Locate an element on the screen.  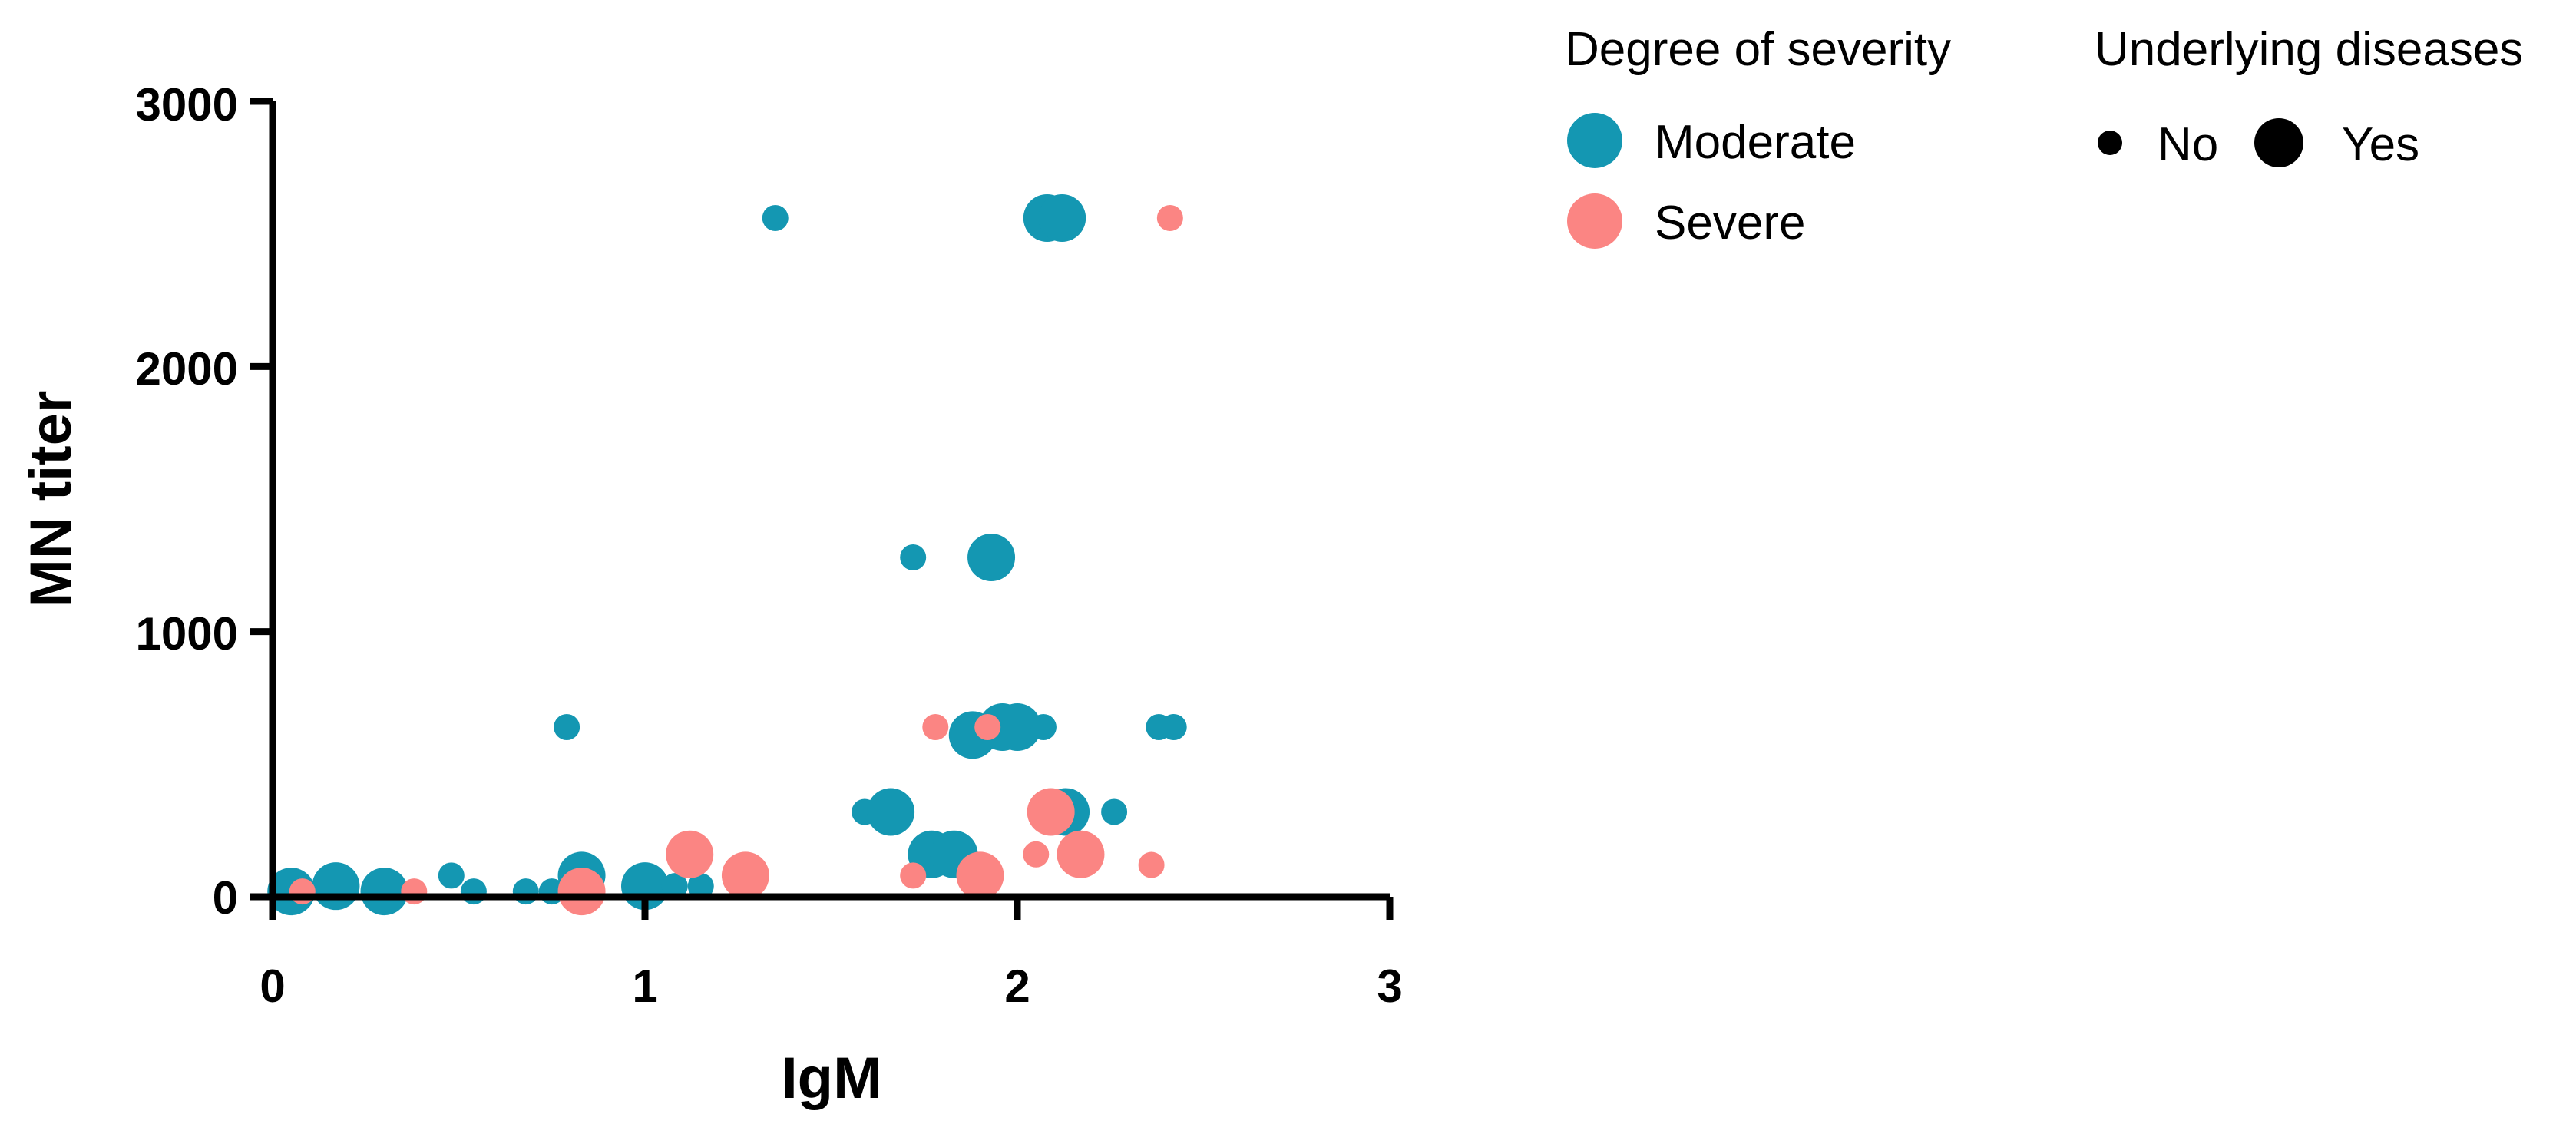
legend-diseases-title: Underlying diseases is located at coordinates (2309, 50).